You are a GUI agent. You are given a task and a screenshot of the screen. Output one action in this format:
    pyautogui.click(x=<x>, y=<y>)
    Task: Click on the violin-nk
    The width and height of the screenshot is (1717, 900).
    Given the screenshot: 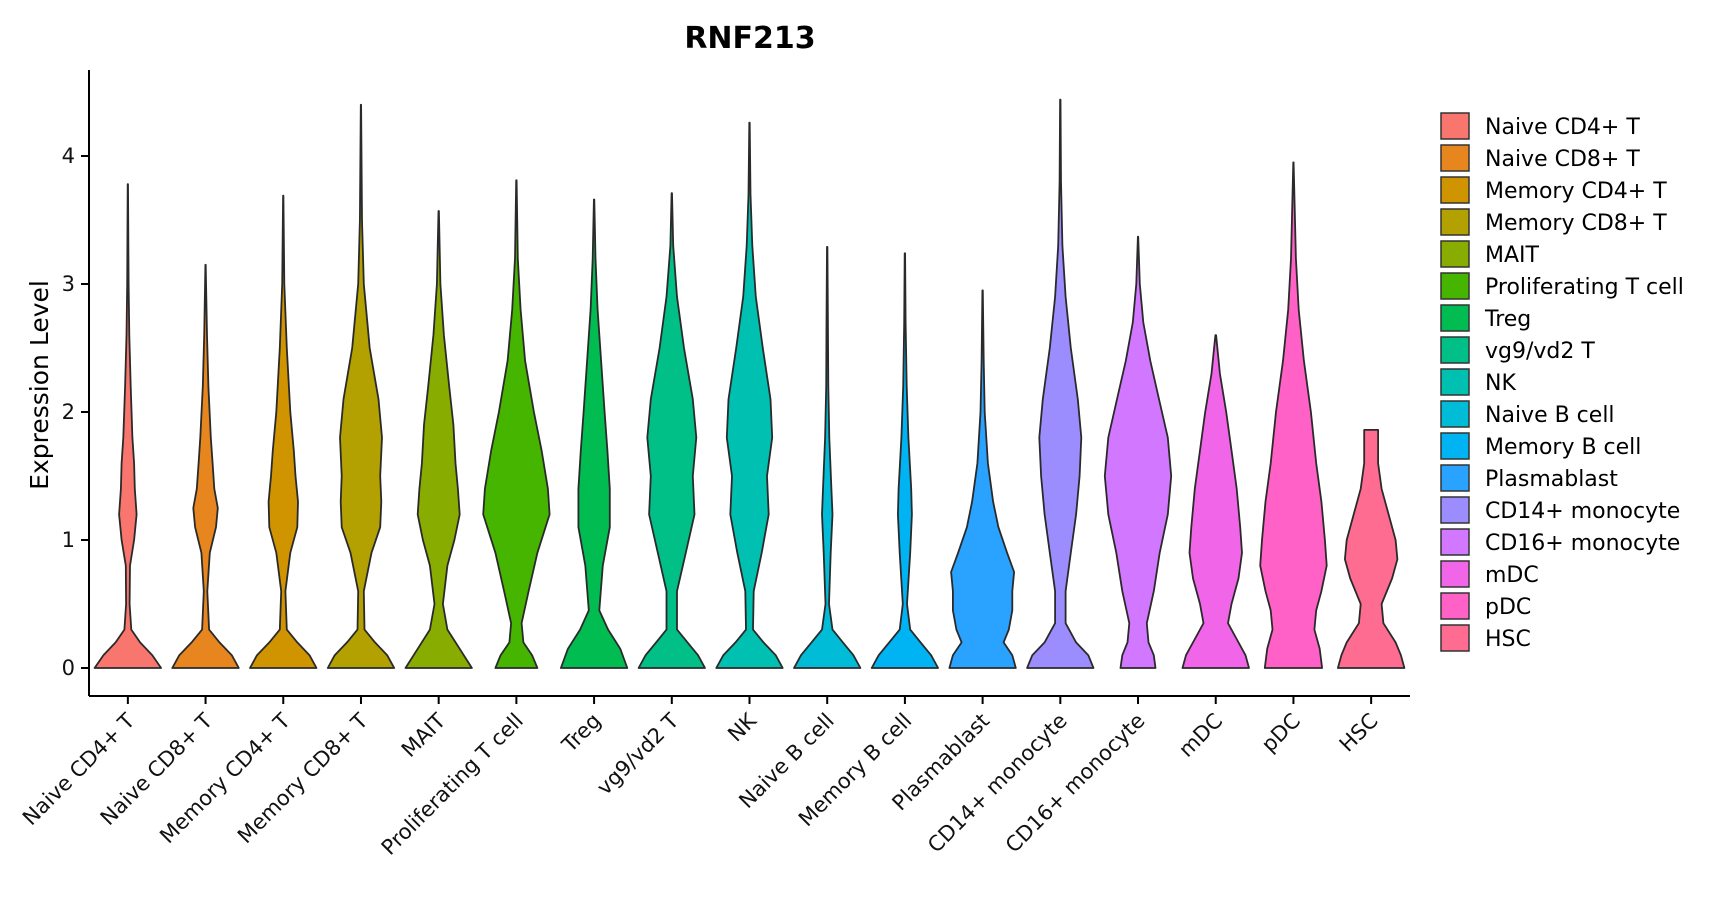 What is the action you would take?
    pyautogui.click(x=749, y=395)
    